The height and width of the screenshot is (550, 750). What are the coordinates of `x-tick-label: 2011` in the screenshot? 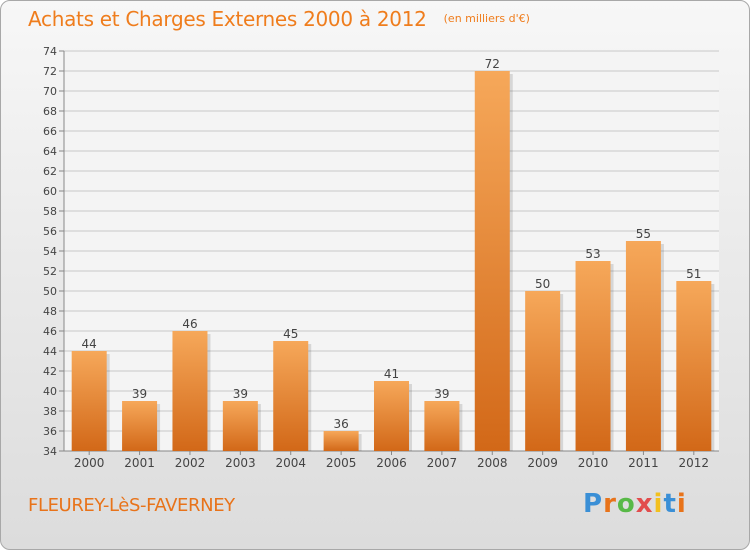 It's located at (643, 463).